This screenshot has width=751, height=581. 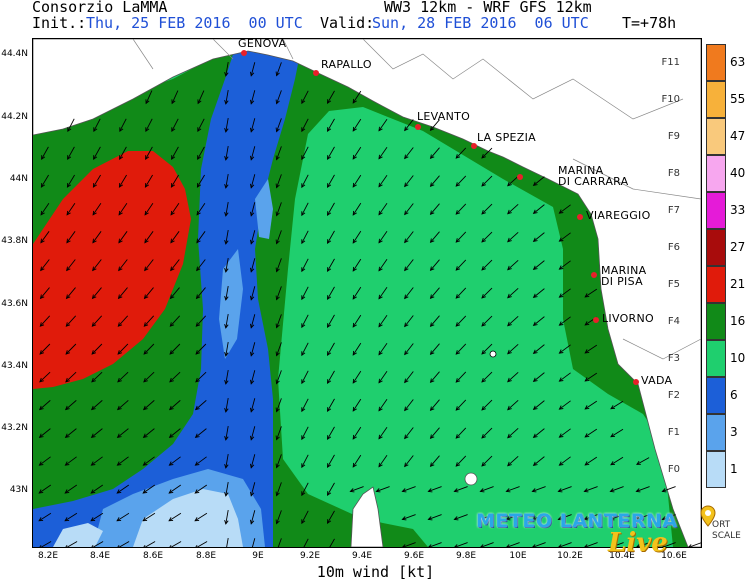 What do you see at coordinates (346, 64) in the screenshot?
I see `city-rapallo: RAPALLO` at bounding box center [346, 64].